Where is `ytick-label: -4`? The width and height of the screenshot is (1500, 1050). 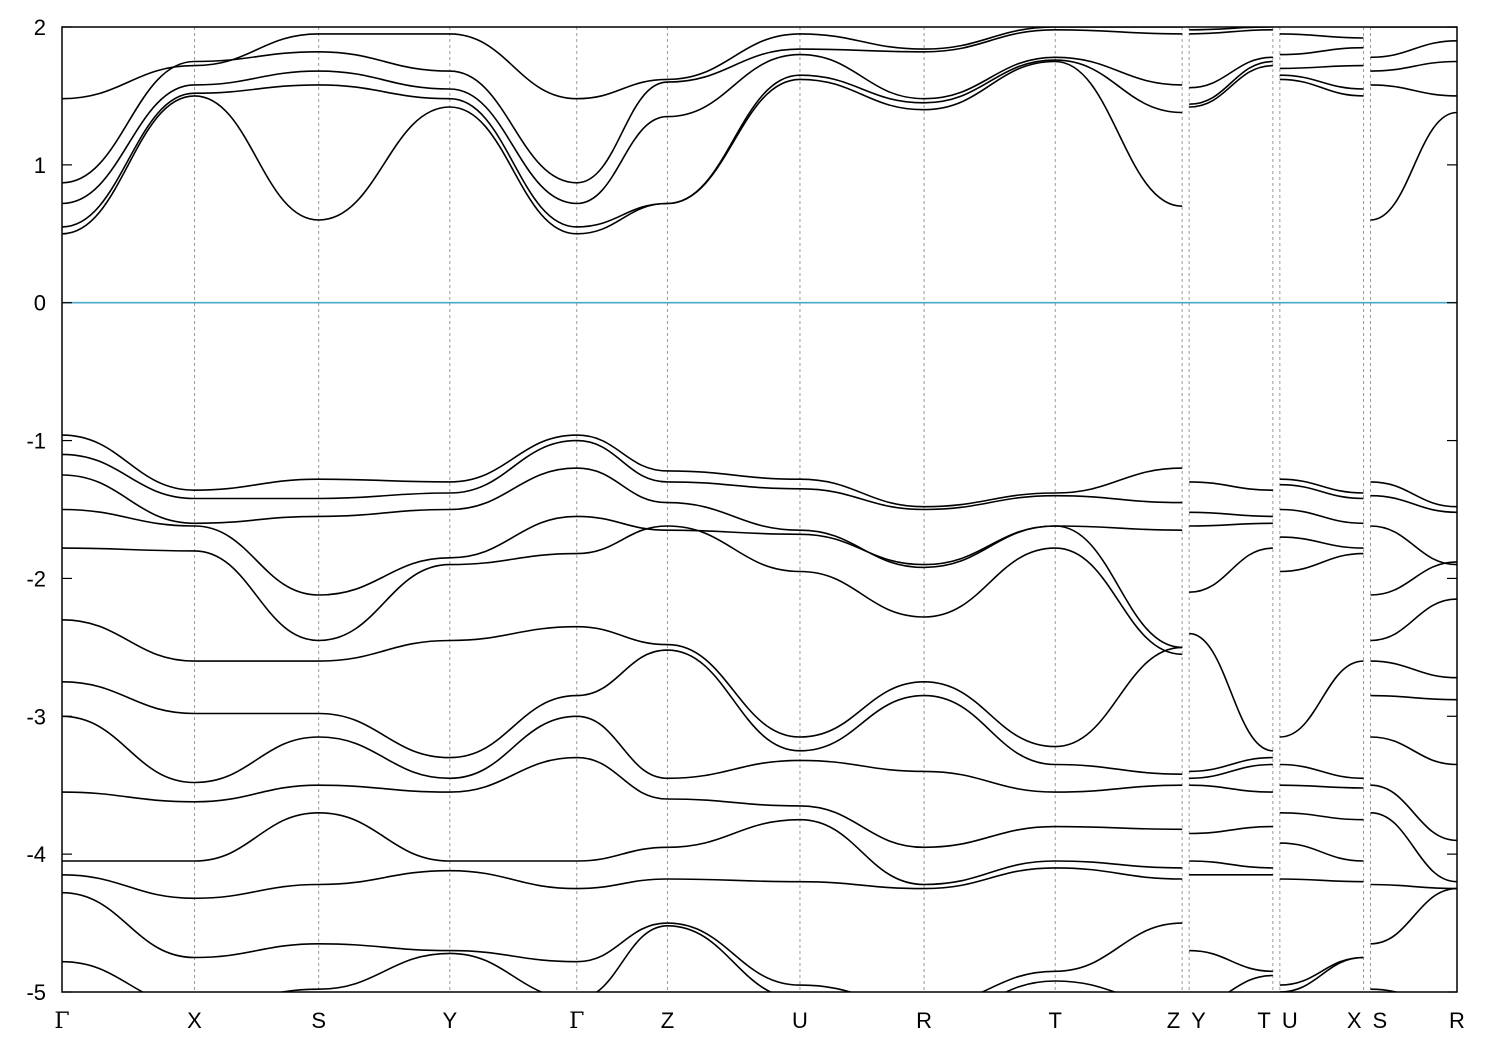 ytick-label: -4 is located at coordinates (36, 854).